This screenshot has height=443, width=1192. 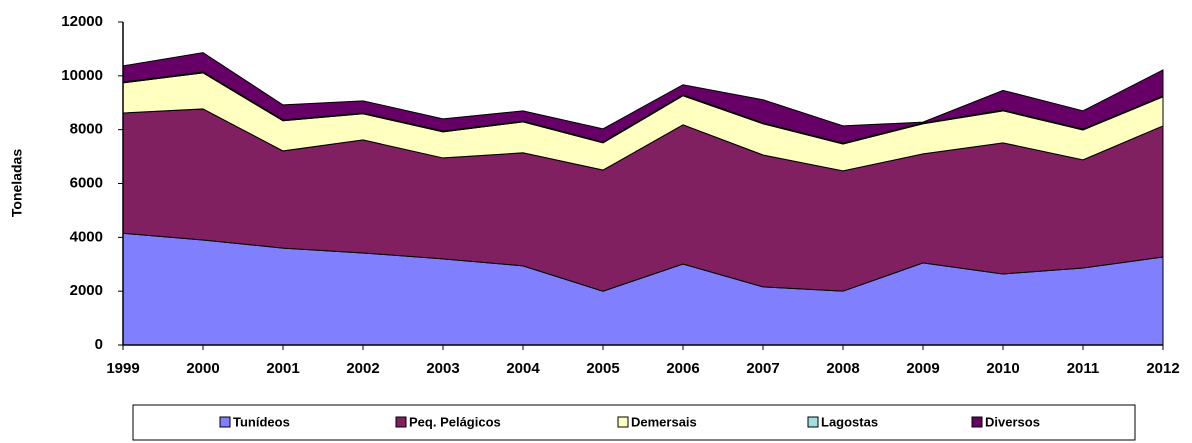 What do you see at coordinates (664, 421) in the screenshot?
I see `legend-label: Demersais` at bounding box center [664, 421].